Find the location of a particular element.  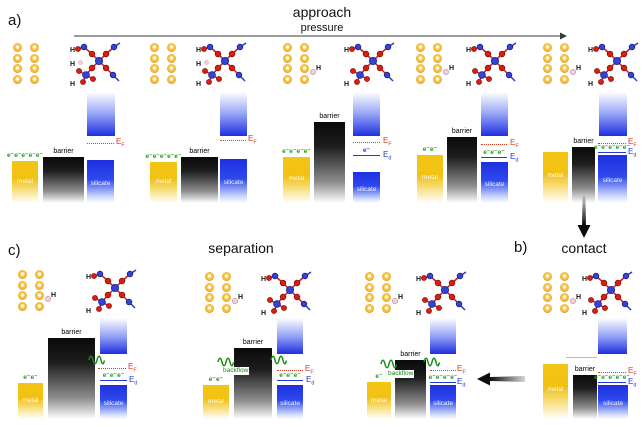

a2-metal-block is located at coordinates (163, 182).